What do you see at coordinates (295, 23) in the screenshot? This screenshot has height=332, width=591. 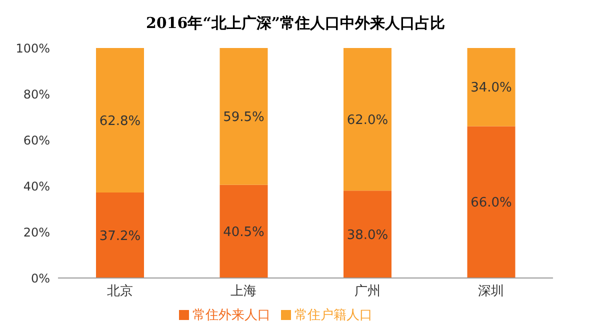 I see `chart-title: 2016年“北上广深”常住人口中外来人口占比` at bounding box center [295, 23].